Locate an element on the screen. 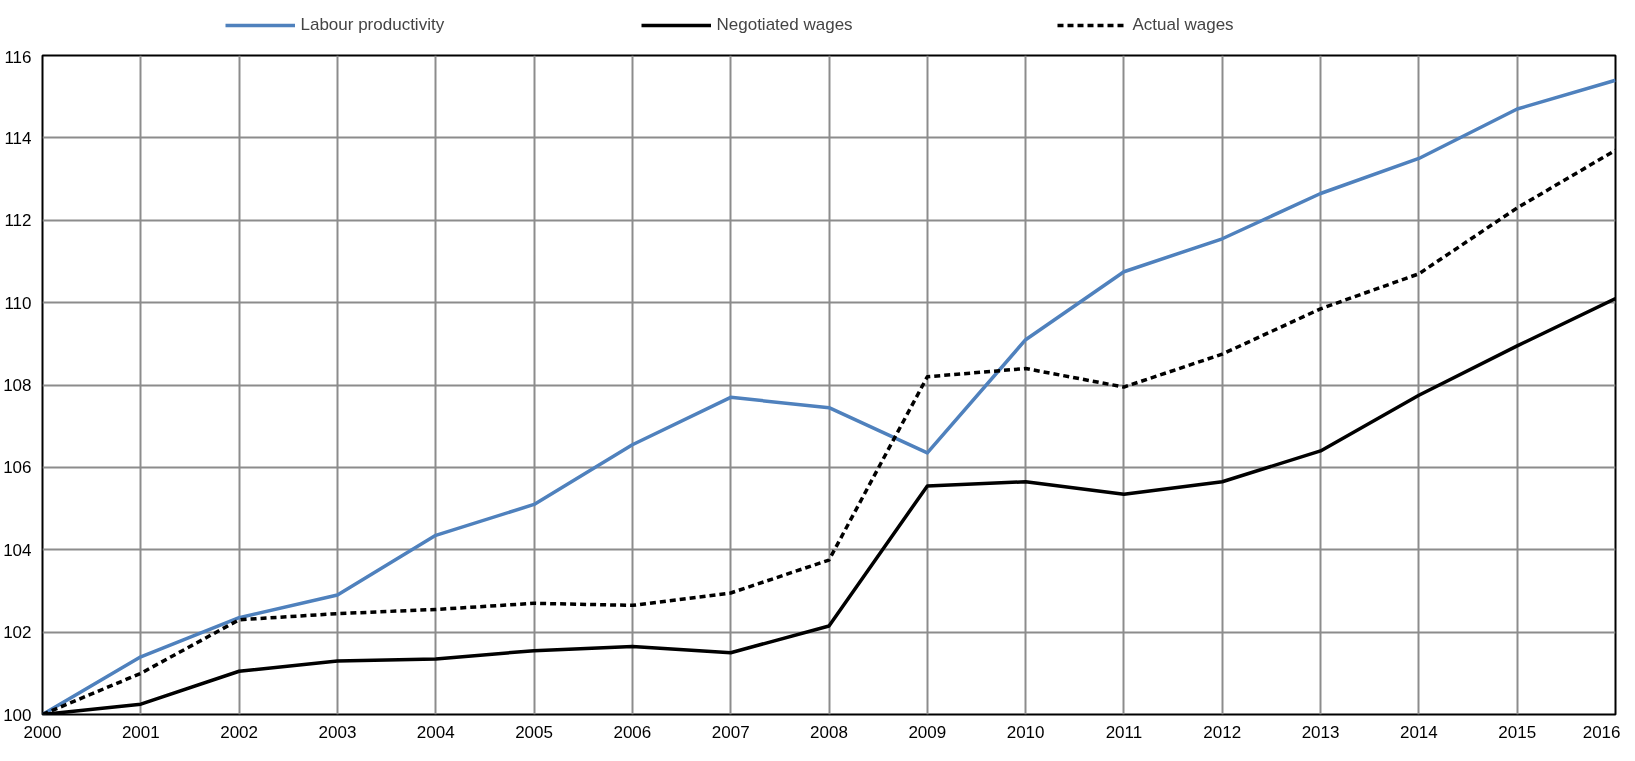 The height and width of the screenshot is (761, 1635). y-tick-label: 116 is located at coordinates (18, 57).